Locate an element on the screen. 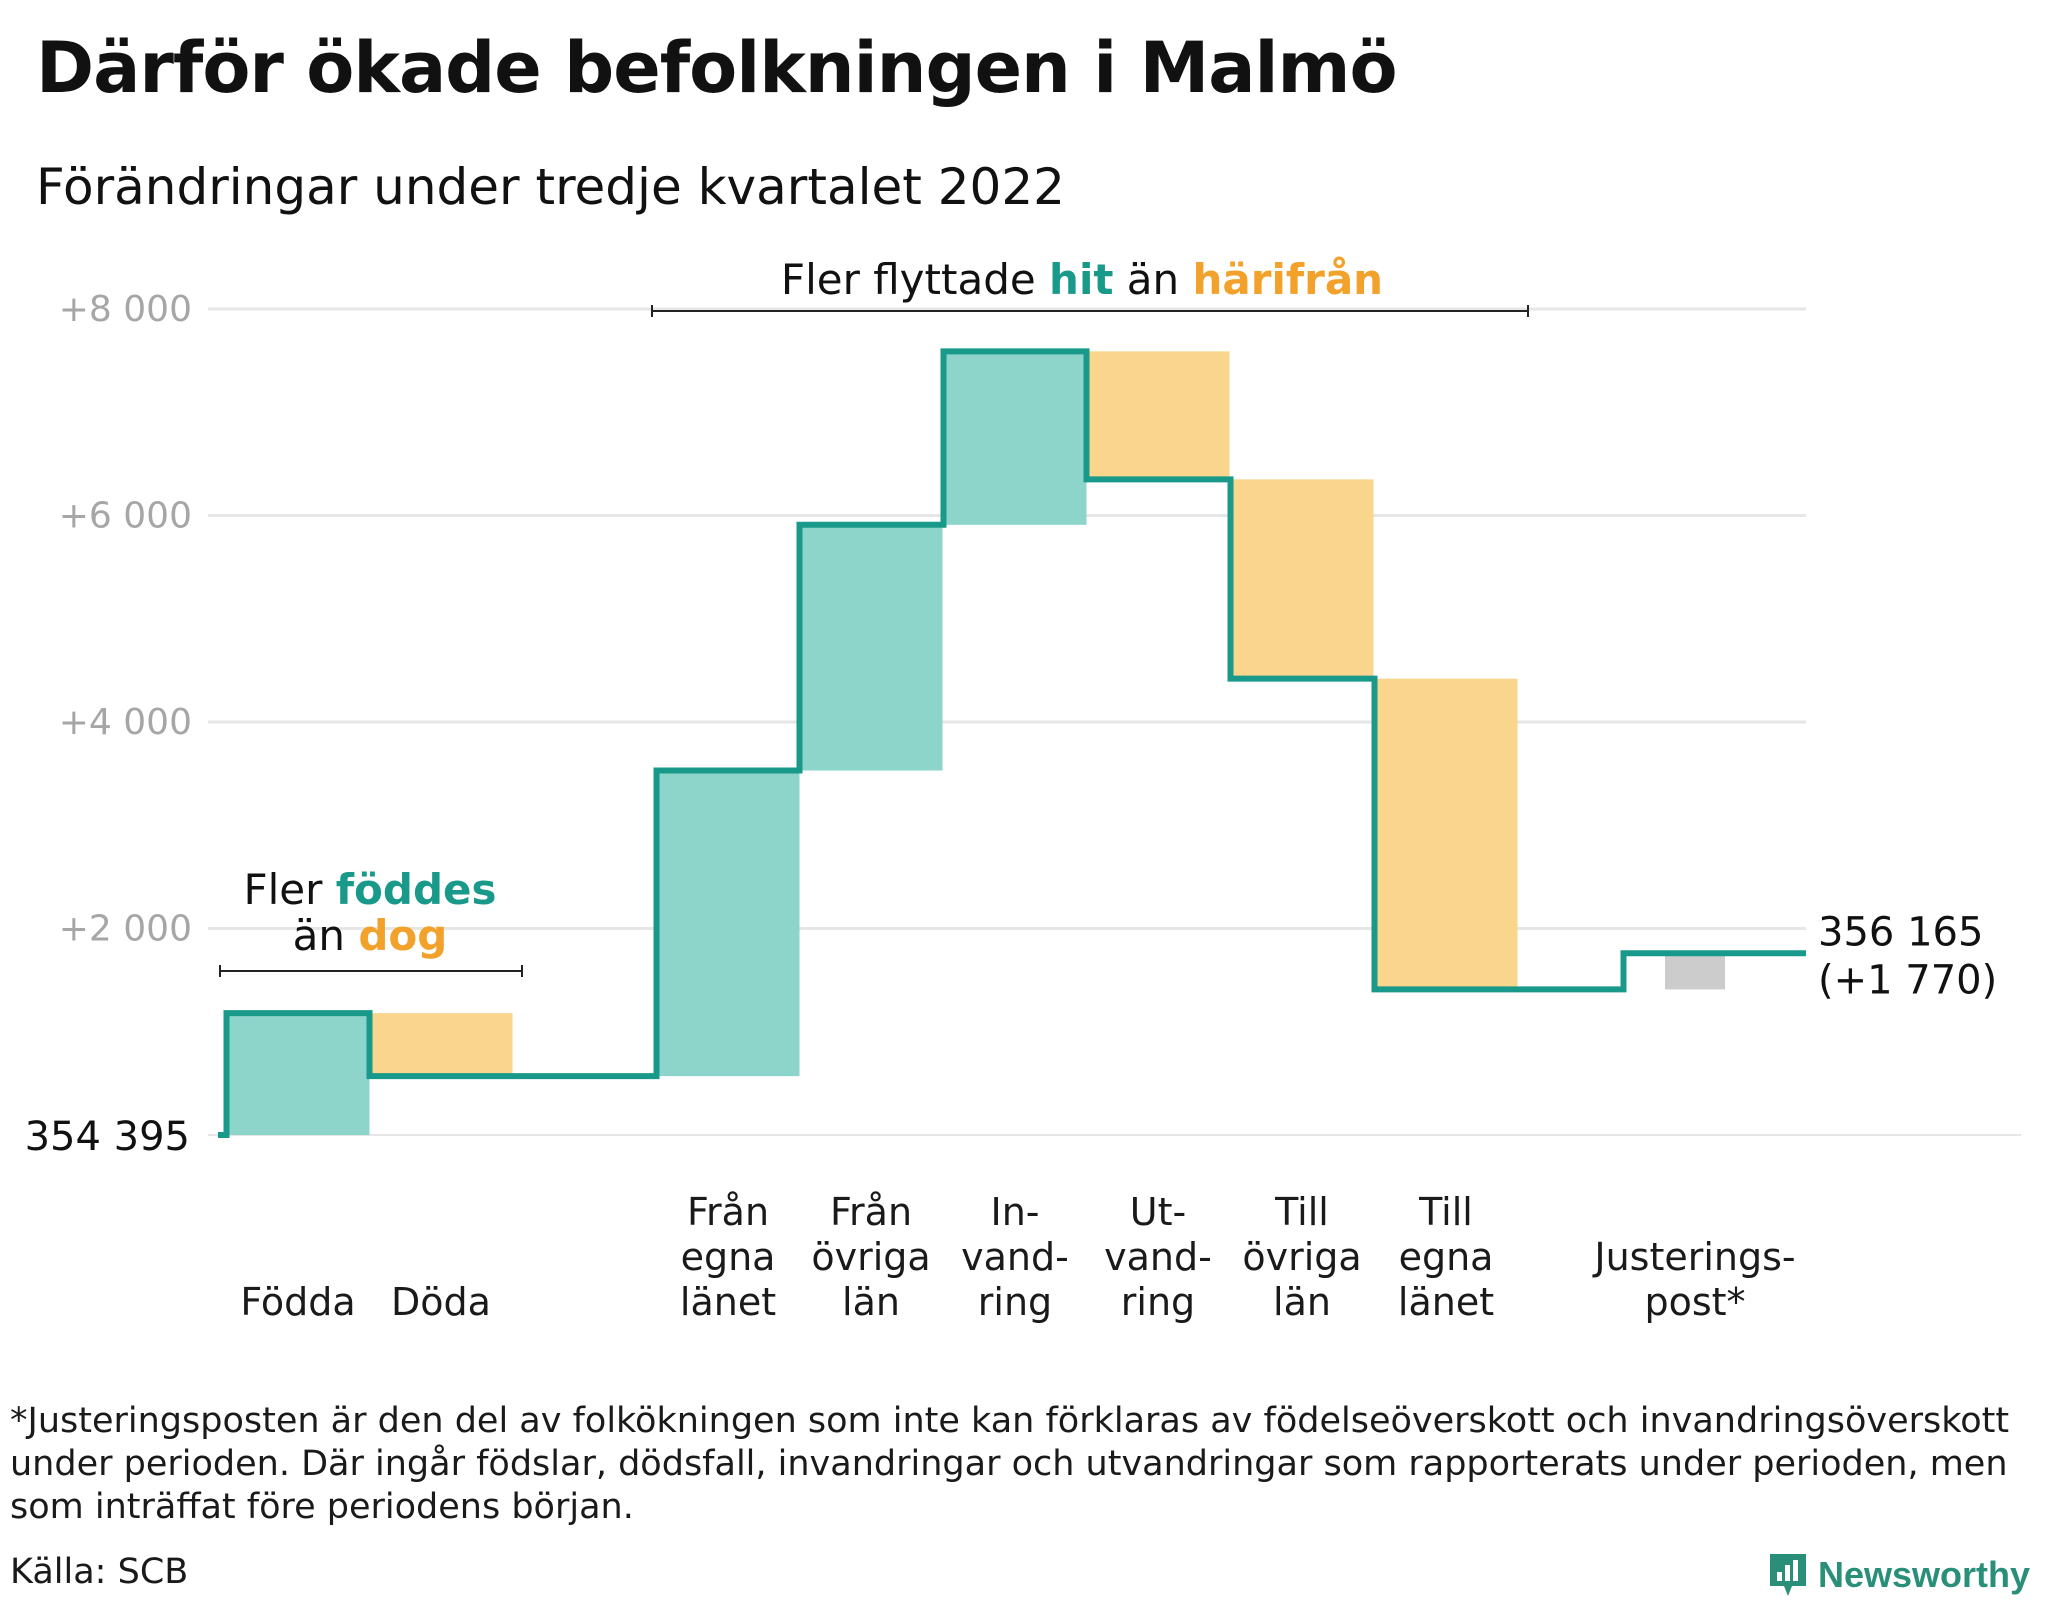 This screenshot has height=1600, width=2048. end-value-label: 356 165 is located at coordinates (1900, 932).